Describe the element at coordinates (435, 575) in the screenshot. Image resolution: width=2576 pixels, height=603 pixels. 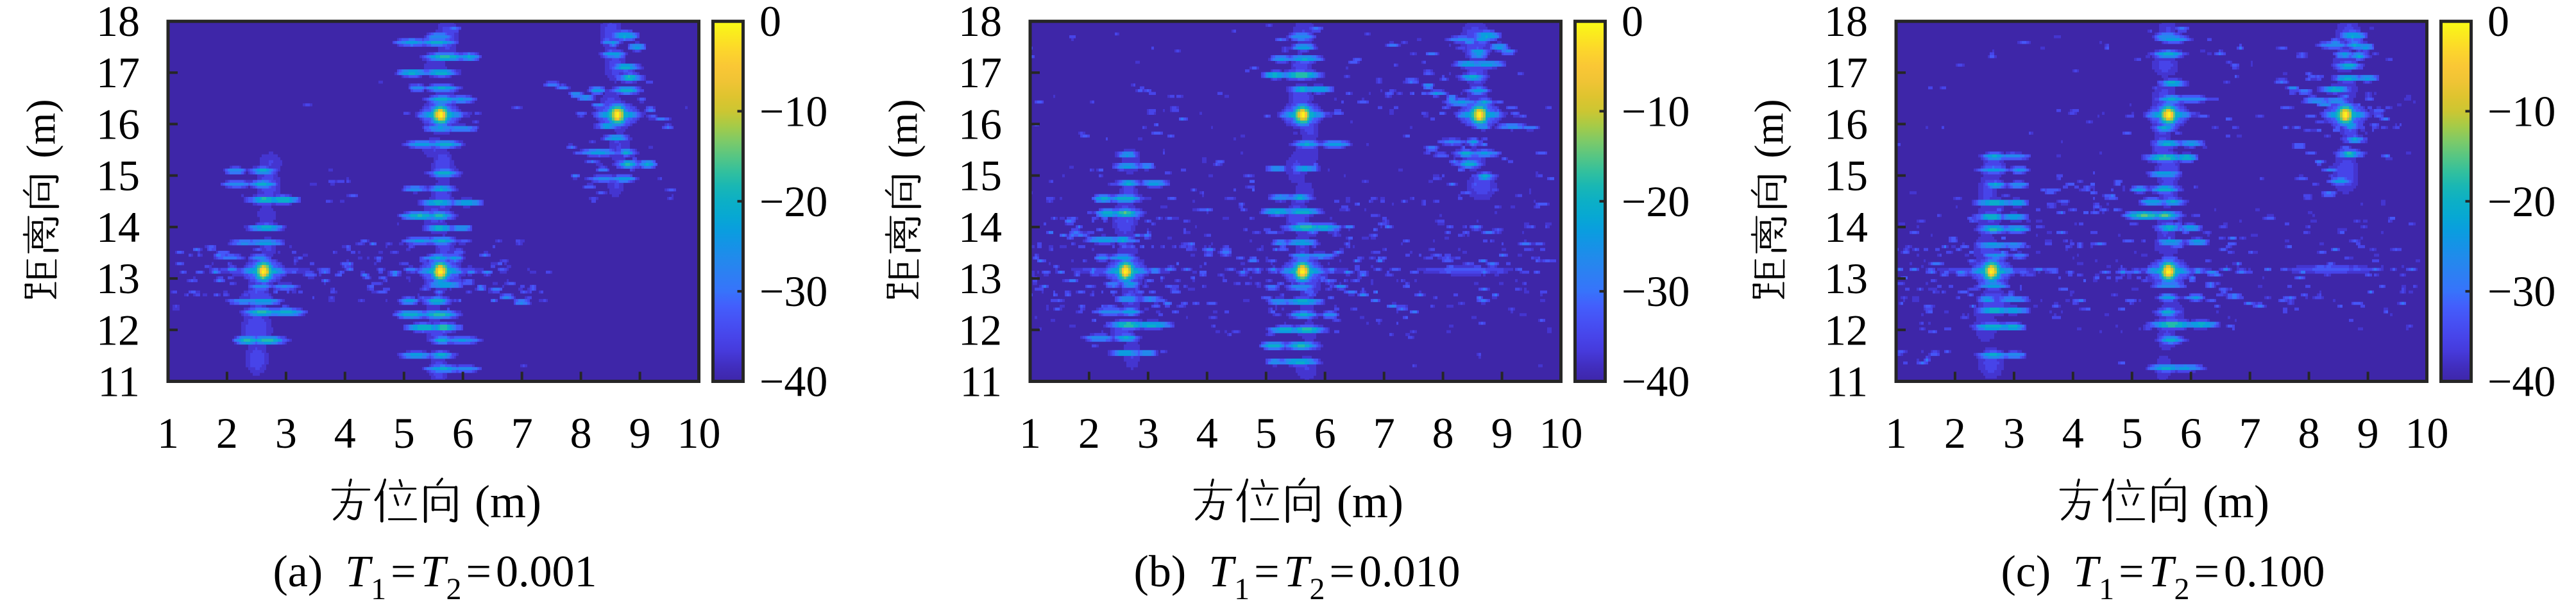
I see `svg-text:(a) T1=T2=0.001: (a) T1 = T2 = 0.001` at that location.